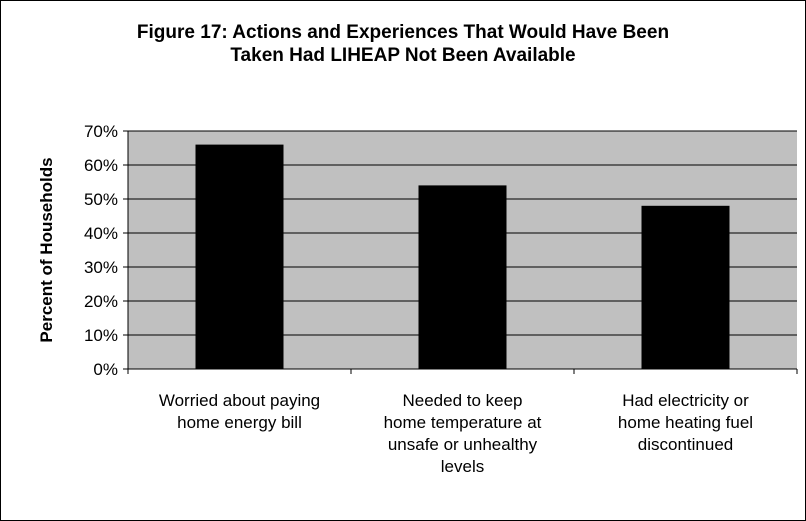 The height and width of the screenshot is (521, 806). Describe the element at coordinates (105, 369) in the screenshot. I see `y-tick-label: 0%` at that location.